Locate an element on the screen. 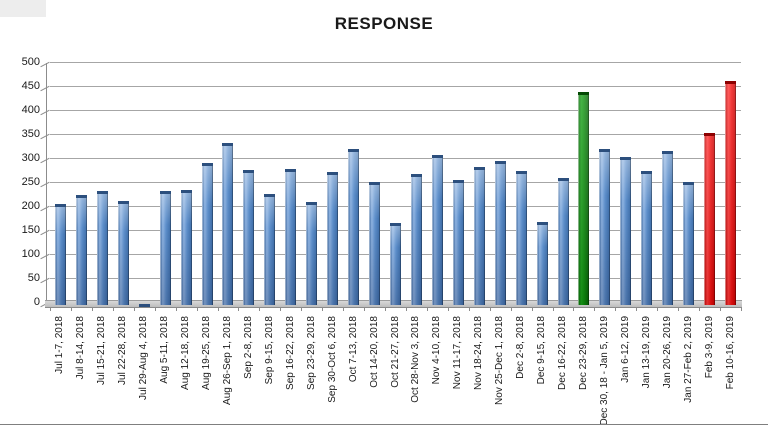 The image size is (768, 432). x-tick-label-text: Dec 23-29, 2018 is located at coordinates (583, 353).